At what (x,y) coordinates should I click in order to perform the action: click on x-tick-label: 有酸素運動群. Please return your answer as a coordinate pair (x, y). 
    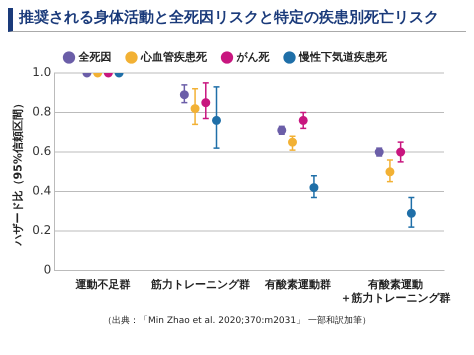
    Looking at the image, I should click on (297, 285).